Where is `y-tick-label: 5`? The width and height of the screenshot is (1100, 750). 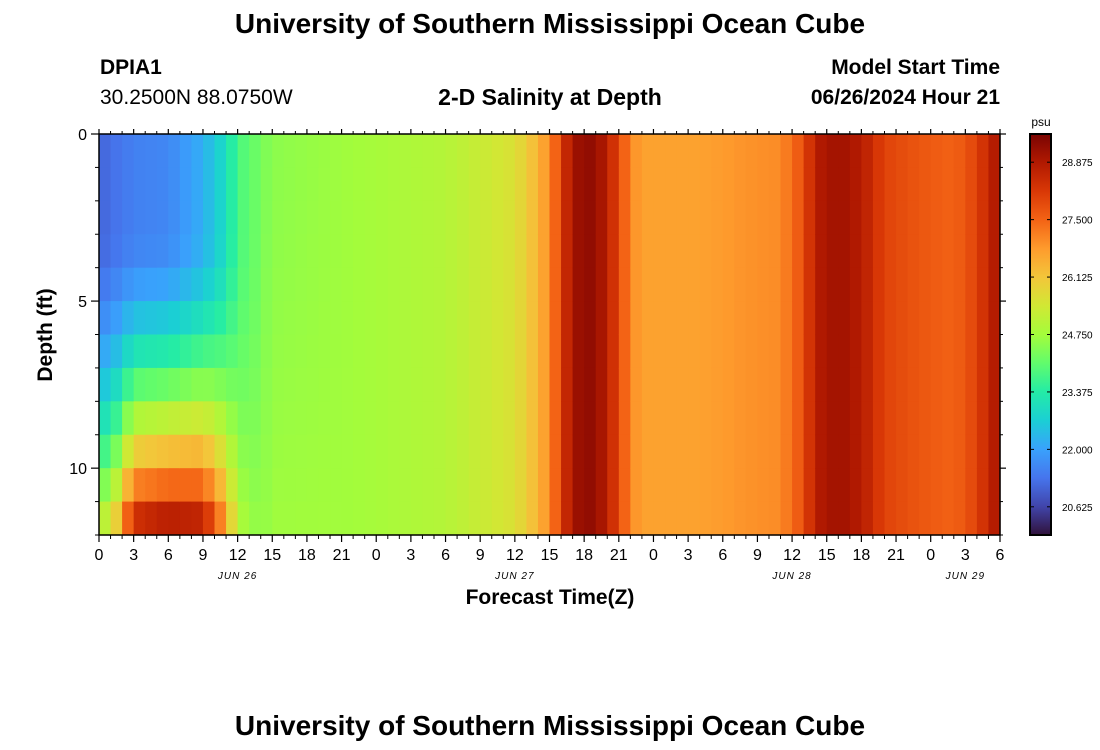 y-tick-label: 5 is located at coordinates (82, 302).